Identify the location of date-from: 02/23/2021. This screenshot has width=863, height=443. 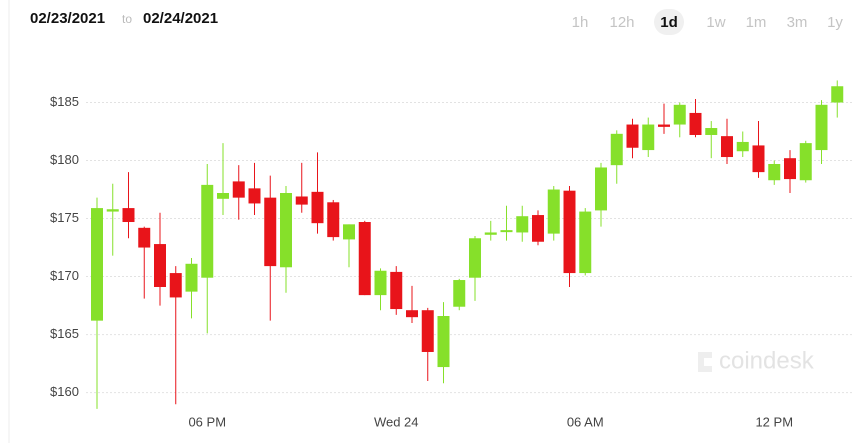
(67, 18).